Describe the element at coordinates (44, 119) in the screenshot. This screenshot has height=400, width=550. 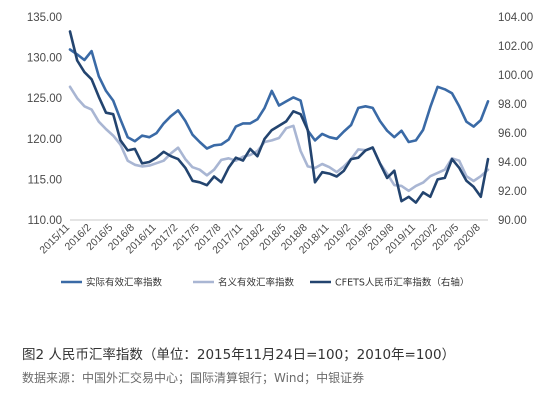
I see `left-y-axis: 110.00 115.00 120.00 125.00 130.00 135.00` at that location.